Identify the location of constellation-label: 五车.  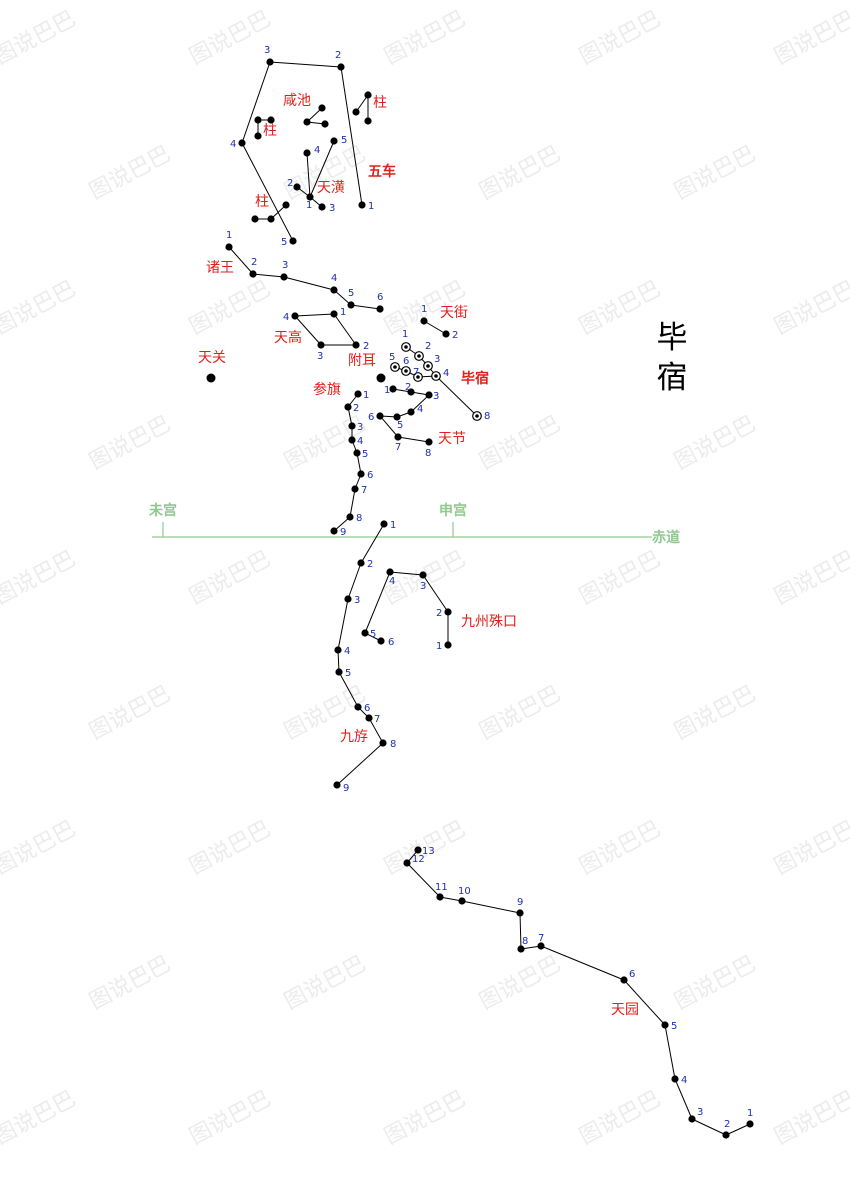
(382, 171).